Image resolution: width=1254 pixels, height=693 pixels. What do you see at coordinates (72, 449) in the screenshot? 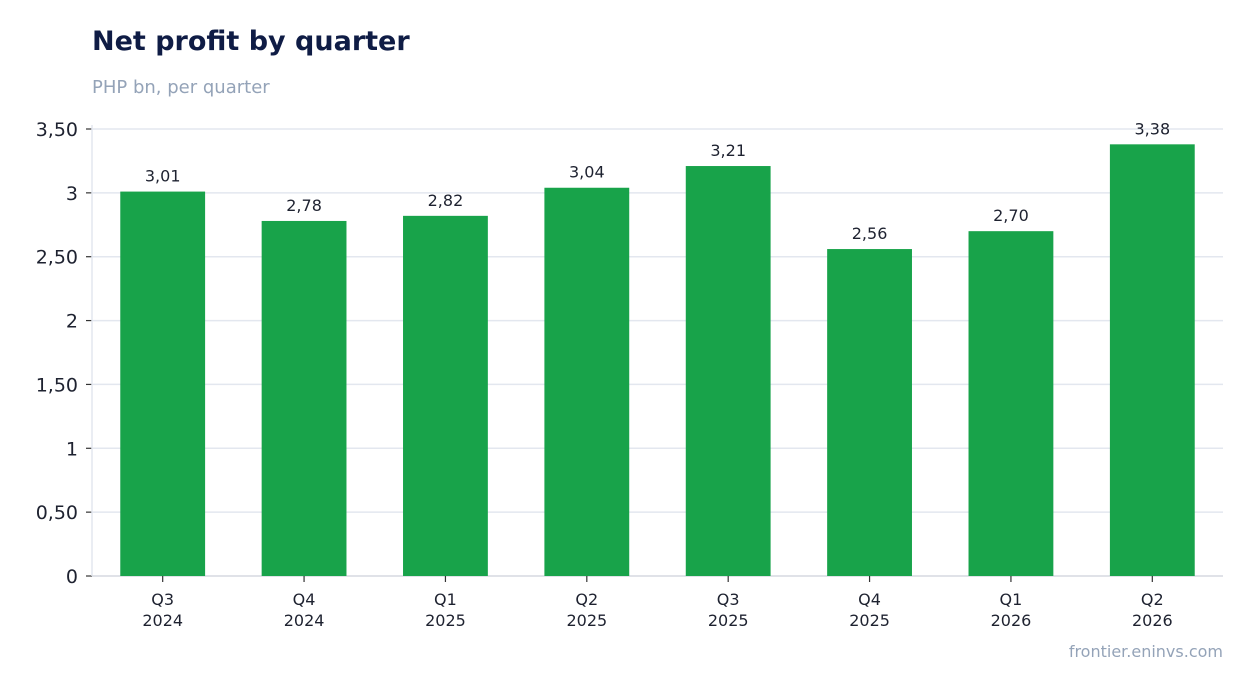
I see `y-tick-label: 1` at bounding box center [72, 449].